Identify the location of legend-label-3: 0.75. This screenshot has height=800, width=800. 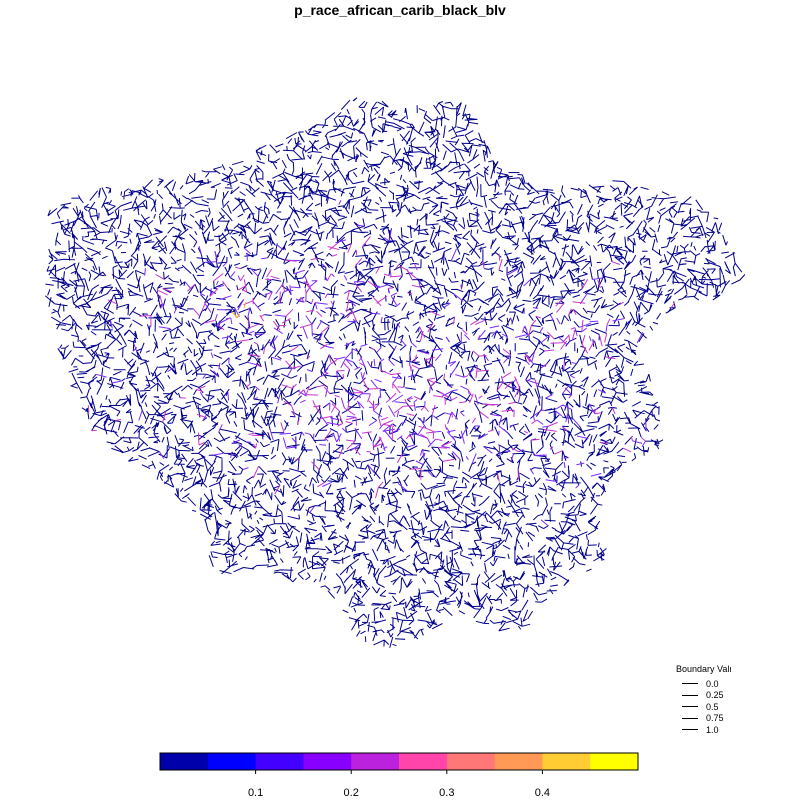
(715, 718).